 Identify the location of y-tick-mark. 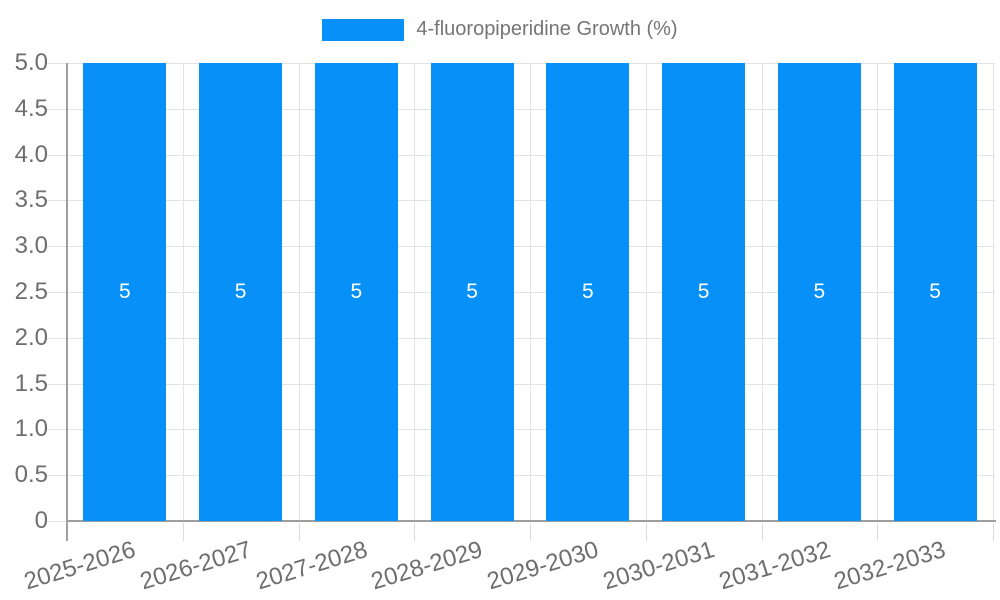
(57, 521).